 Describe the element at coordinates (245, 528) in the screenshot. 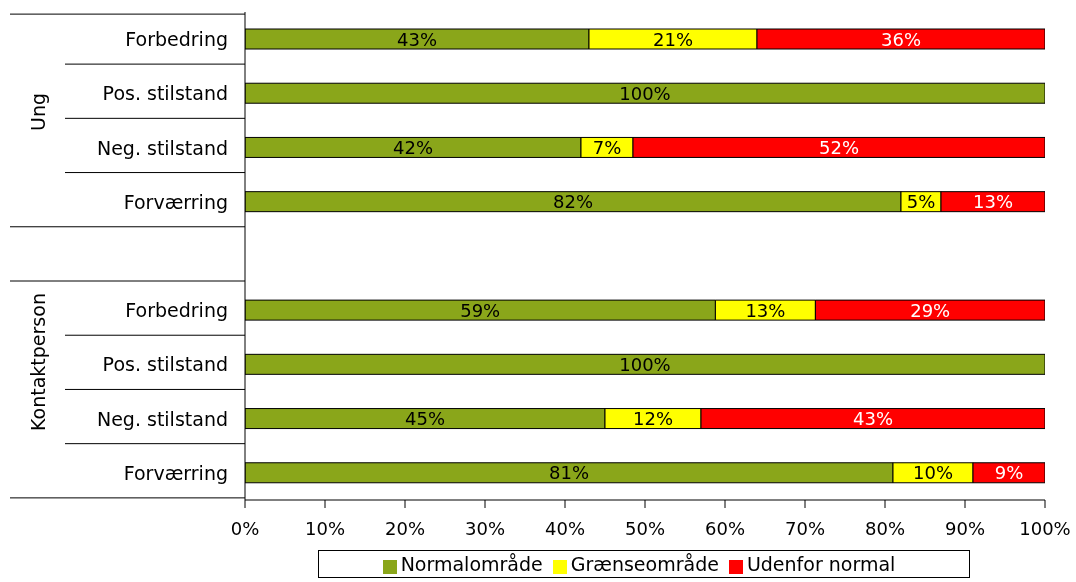

I see `x-tick-label: 0%` at that location.